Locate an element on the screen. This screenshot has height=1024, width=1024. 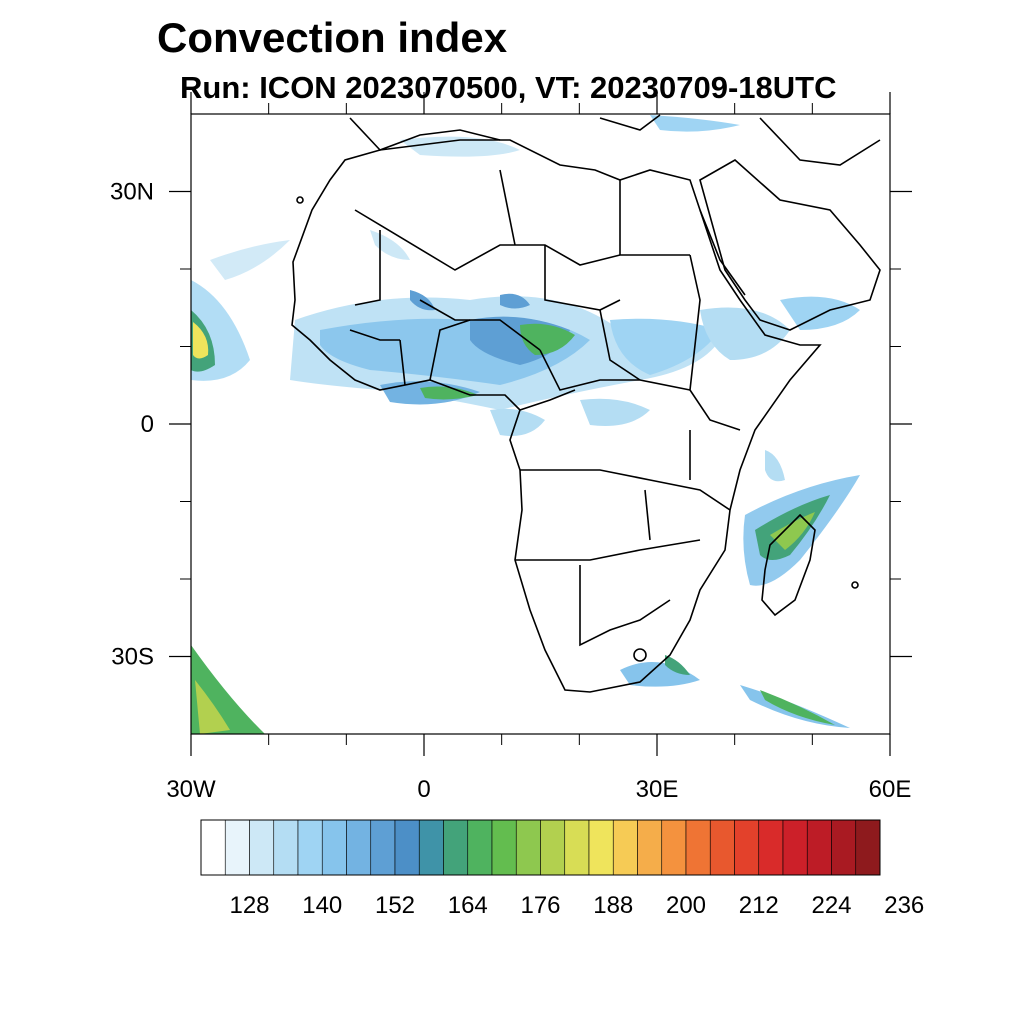
colorbar-label: 236 is located at coordinates (904, 905).